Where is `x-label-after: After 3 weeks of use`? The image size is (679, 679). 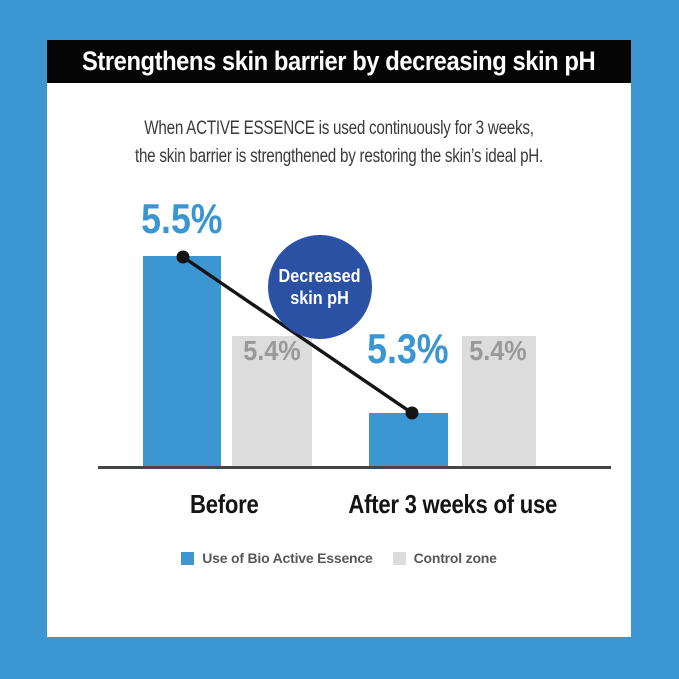
x-label-after: After 3 weeks of use is located at coordinates (453, 504).